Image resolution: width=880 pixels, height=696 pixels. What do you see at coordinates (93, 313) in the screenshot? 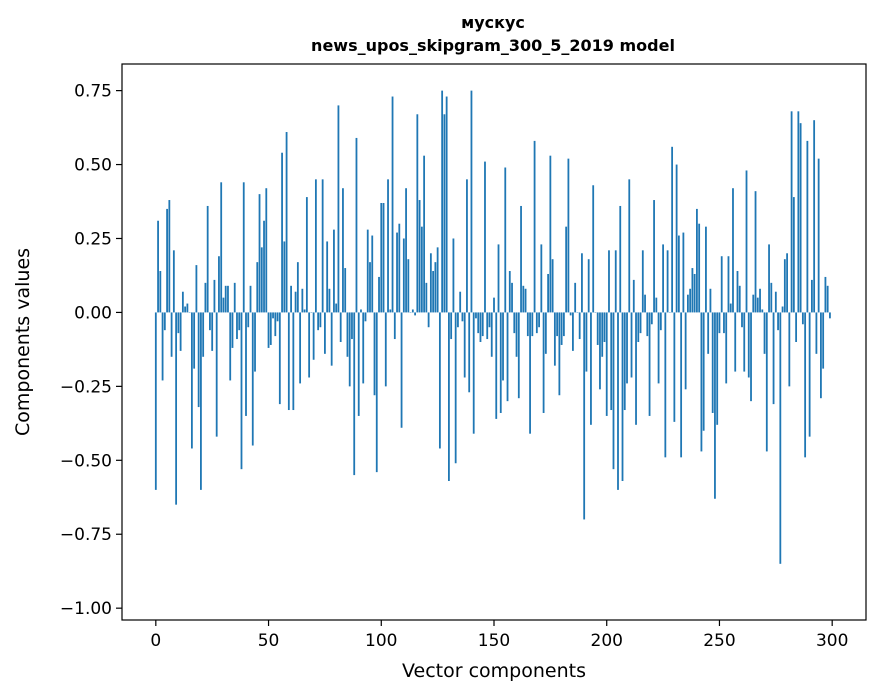
I see `y-tick-label: 0.00` at bounding box center [93, 313].